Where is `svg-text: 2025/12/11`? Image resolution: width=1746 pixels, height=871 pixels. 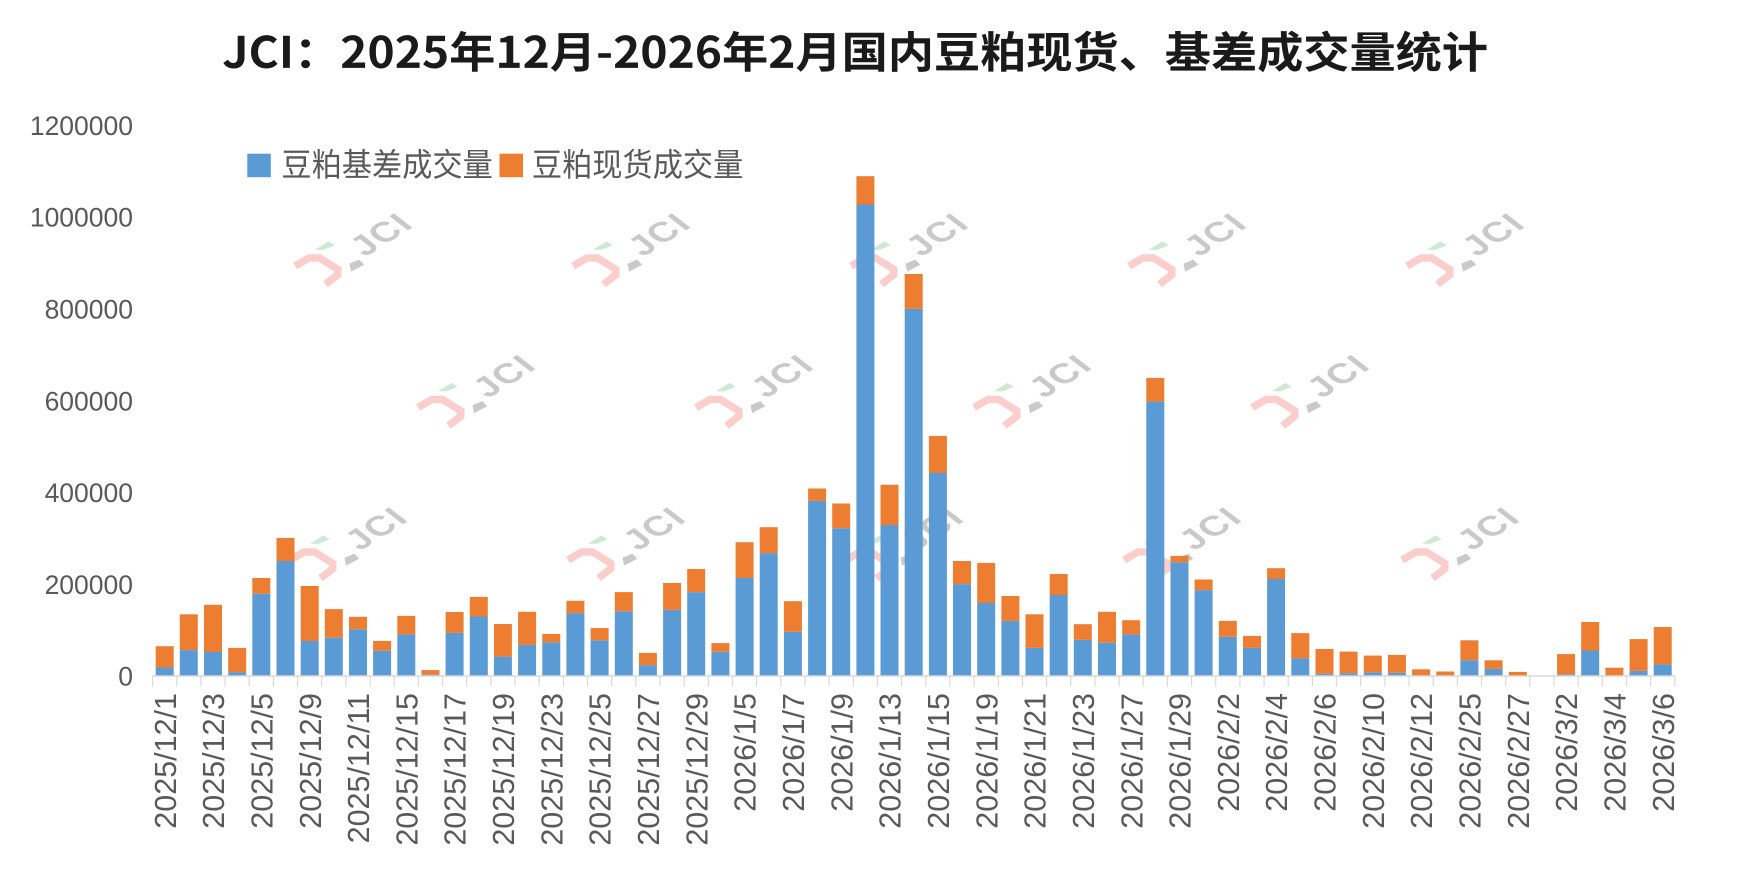 svg-text: 2025/12/11 is located at coordinates (359, 768).